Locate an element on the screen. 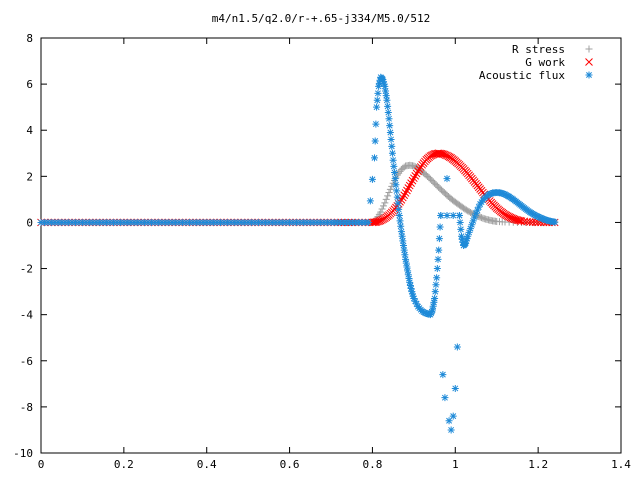 The height and width of the screenshot is (480, 640). x-tick-label: 0.2 is located at coordinates (124, 464).